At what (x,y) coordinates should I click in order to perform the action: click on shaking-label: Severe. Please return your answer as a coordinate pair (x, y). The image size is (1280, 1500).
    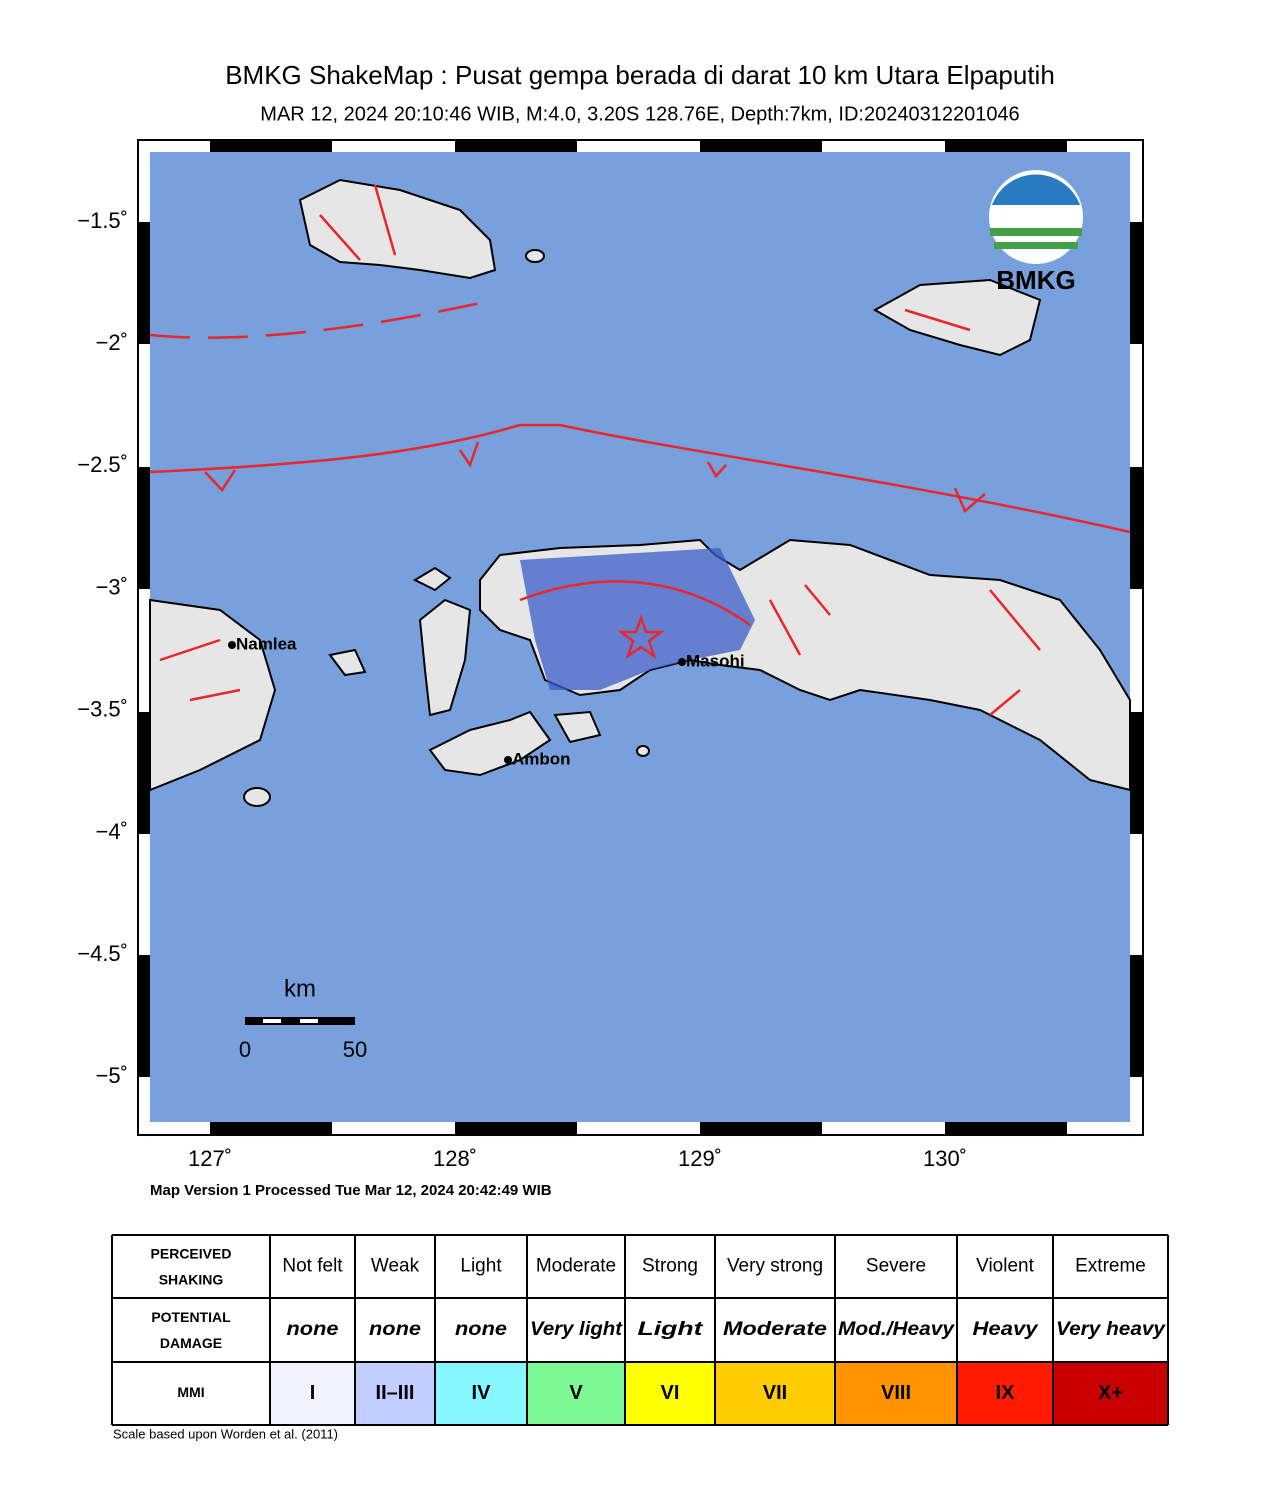
    Looking at the image, I should click on (896, 1266).